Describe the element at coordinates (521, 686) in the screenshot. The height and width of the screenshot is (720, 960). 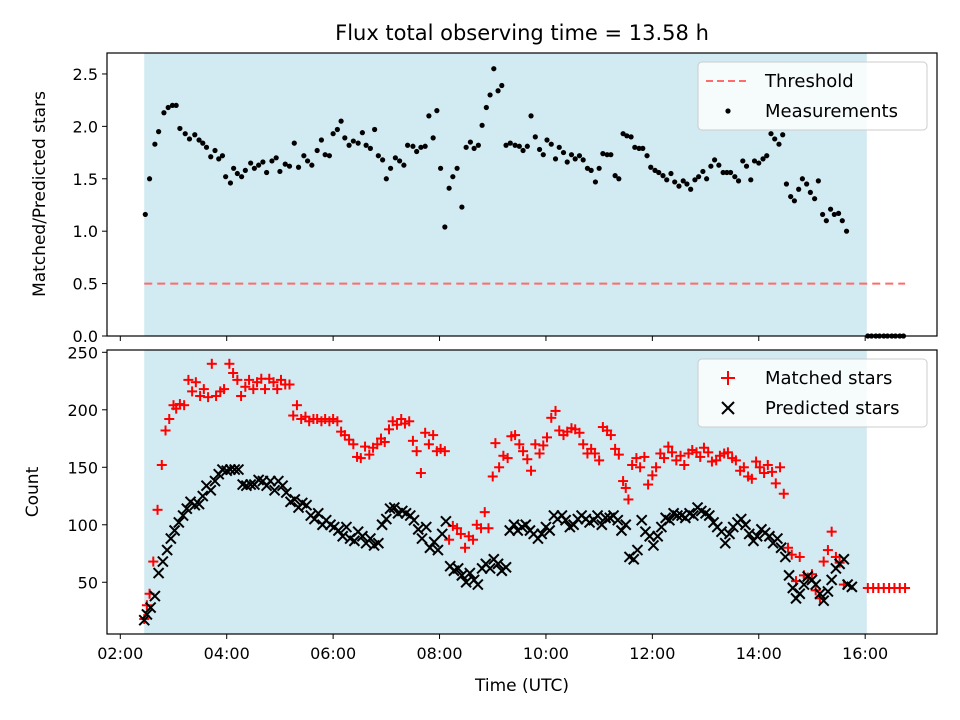
I see `x-axis-label: Time (UTC)` at that location.